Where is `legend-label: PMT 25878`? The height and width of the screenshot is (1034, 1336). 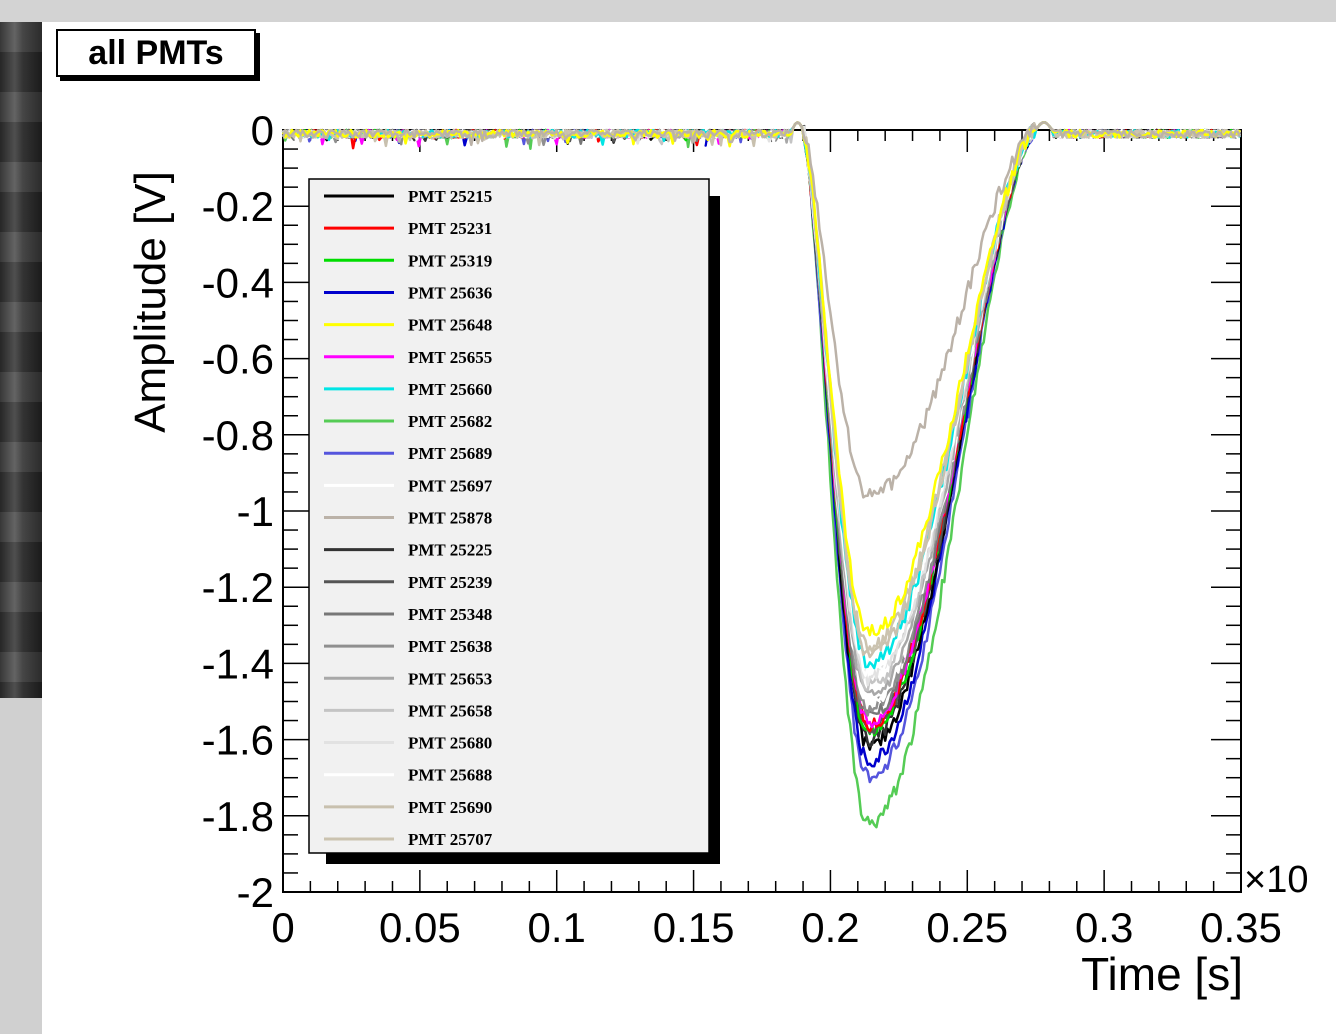 legend-label: PMT 25878 is located at coordinates (450, 518).